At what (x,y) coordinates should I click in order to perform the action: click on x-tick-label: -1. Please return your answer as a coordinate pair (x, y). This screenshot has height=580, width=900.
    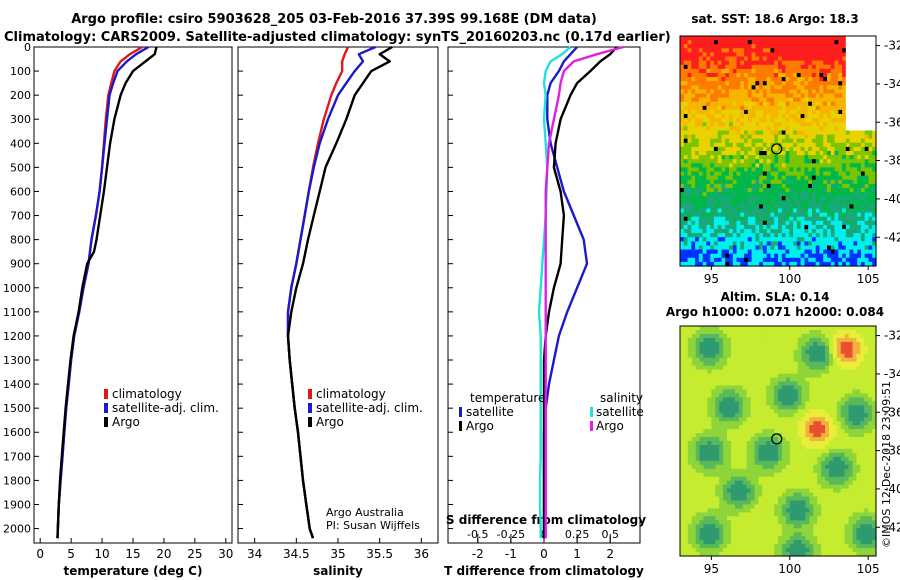
    Looking at the image, I should click on (511, 554).